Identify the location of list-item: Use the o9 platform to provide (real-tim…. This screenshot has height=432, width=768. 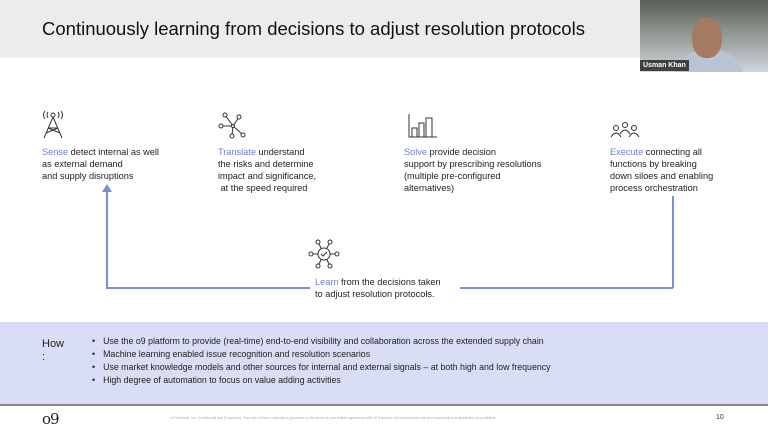
(321, 341).